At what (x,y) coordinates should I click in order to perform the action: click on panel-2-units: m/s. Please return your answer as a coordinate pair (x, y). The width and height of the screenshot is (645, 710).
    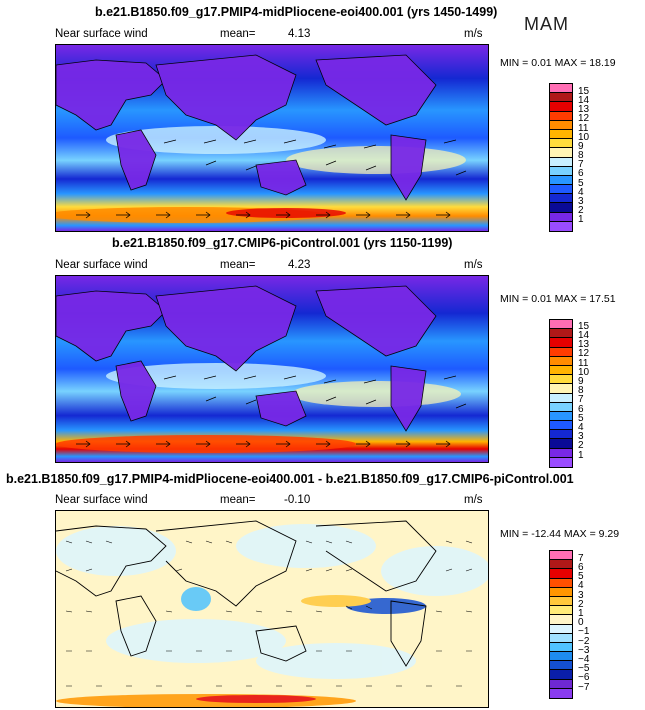
    Looking at the image, I should click on (473, 265).